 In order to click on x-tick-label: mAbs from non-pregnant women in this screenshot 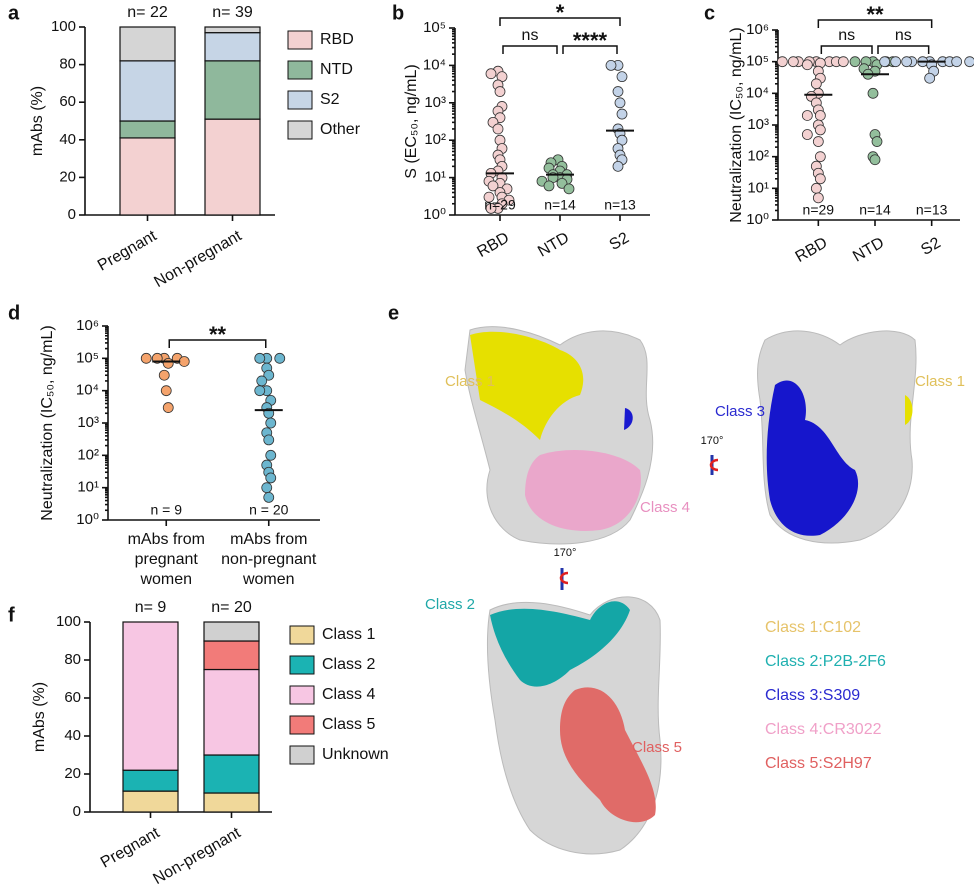, I will do `click(269, 559)`.